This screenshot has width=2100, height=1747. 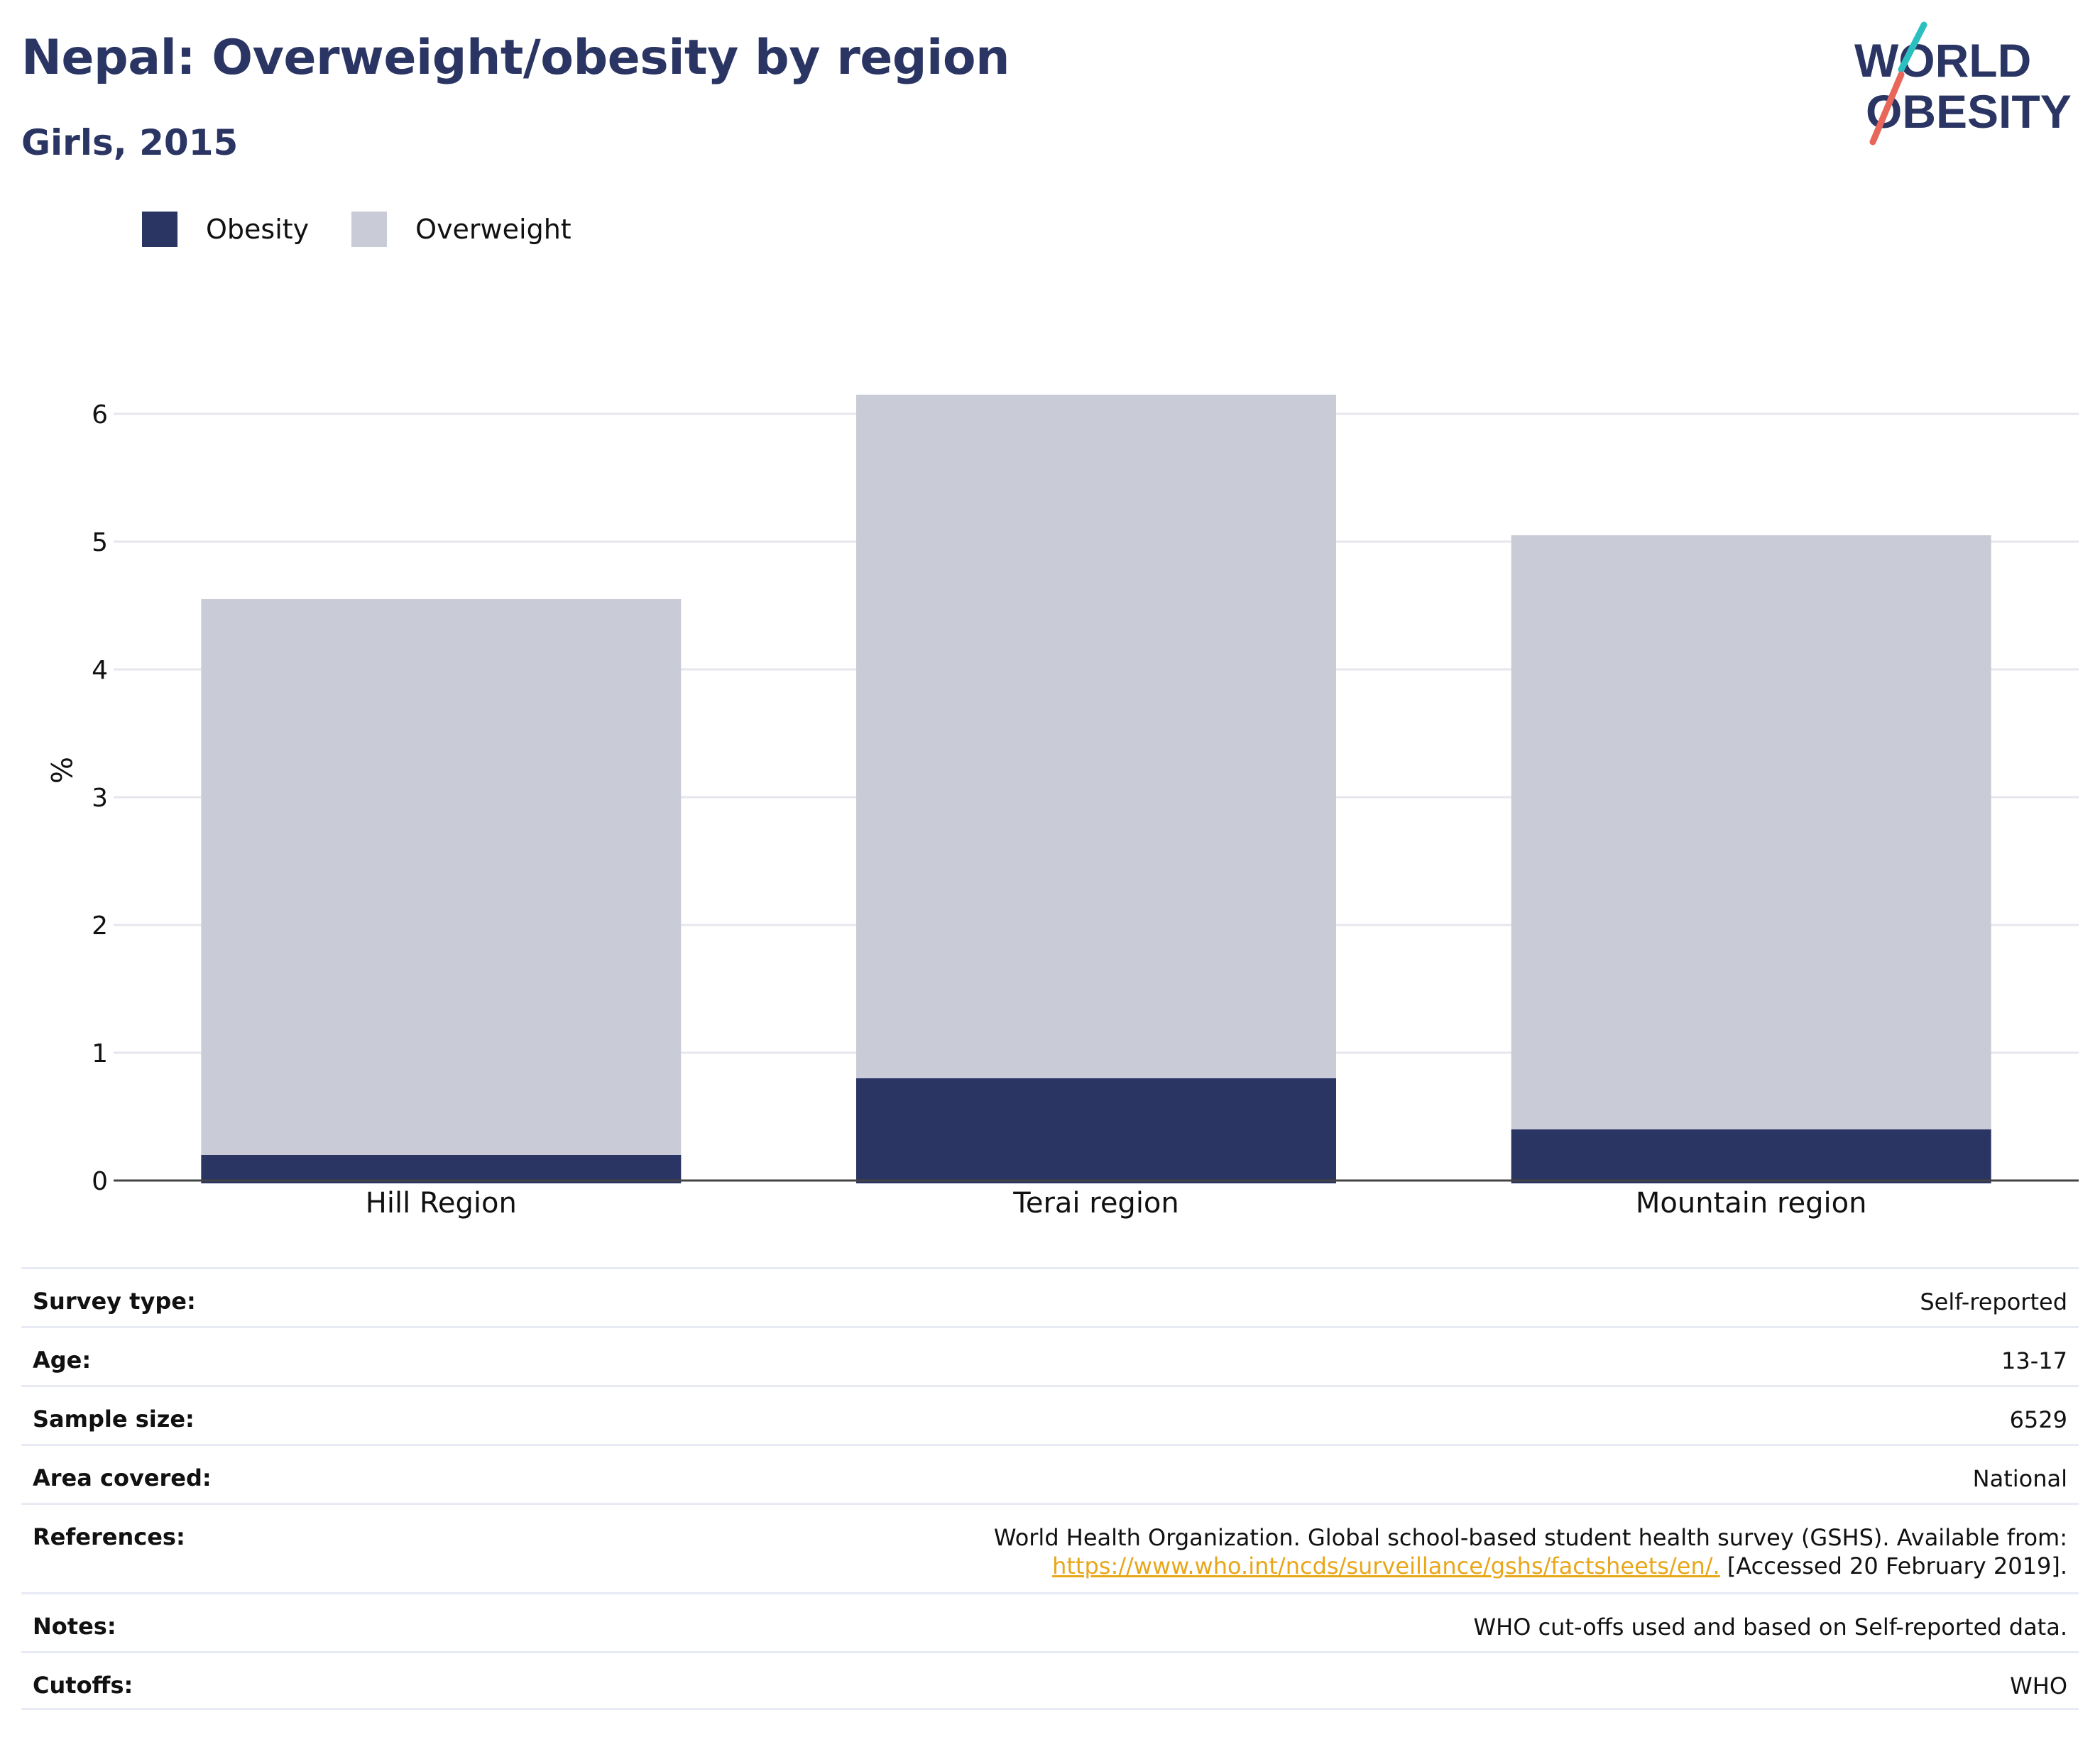 What do you see at coordinates (122, 1477) in the screenshot?
I see `area-covered-label: Area covered:` at bounding box center [122, 1477].